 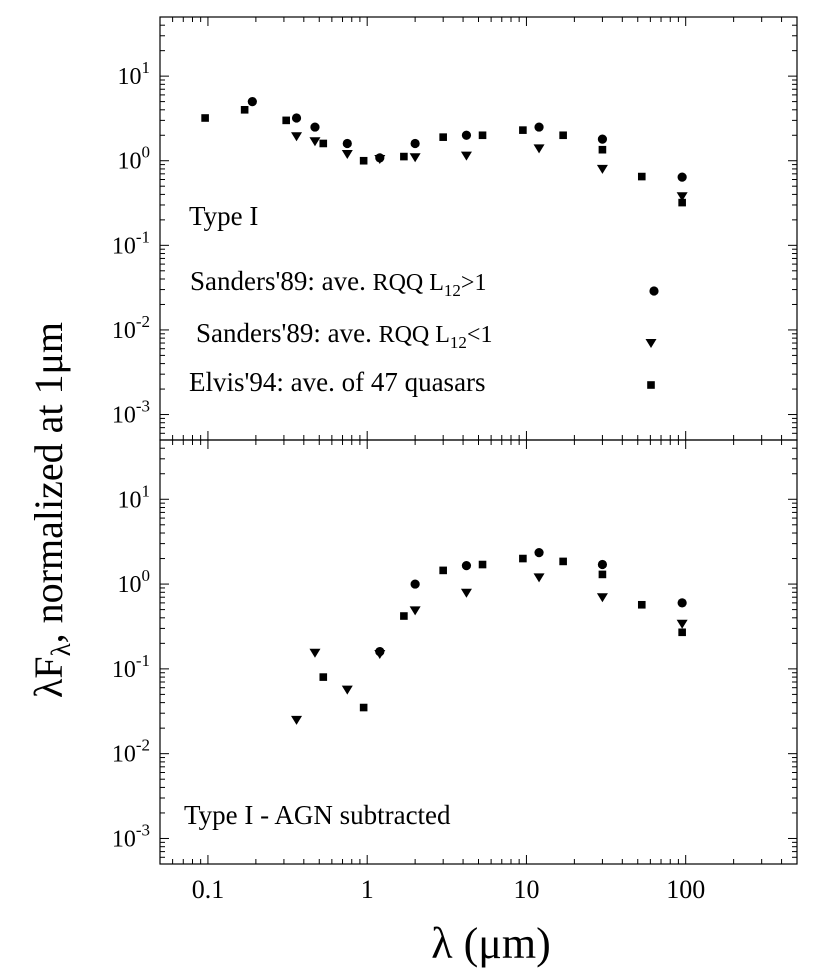 I want to click on legend-text-suffix: <1, so click(x=480, y=335).